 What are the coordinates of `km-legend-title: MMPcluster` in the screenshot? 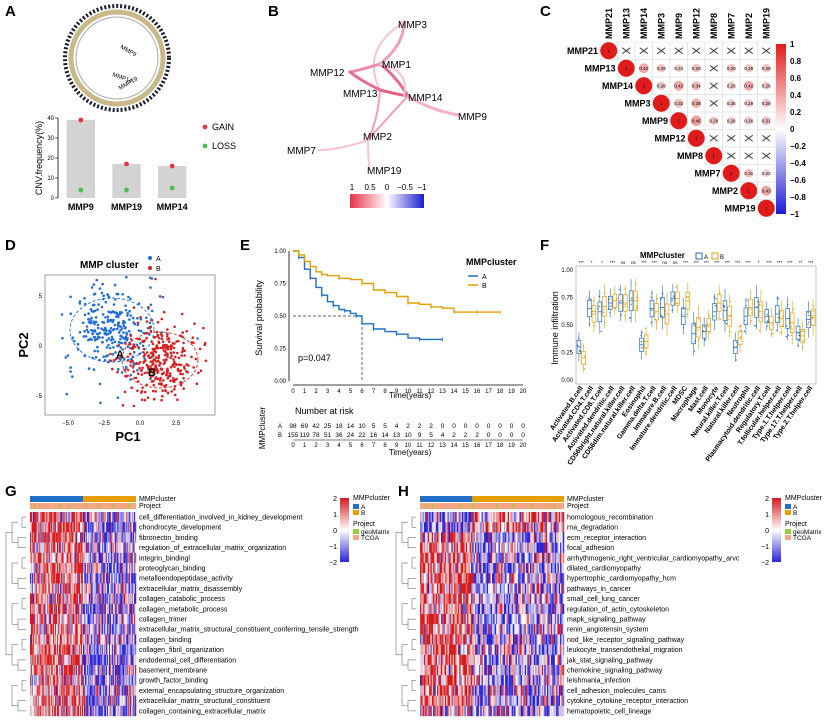 It's located at (491, 262).